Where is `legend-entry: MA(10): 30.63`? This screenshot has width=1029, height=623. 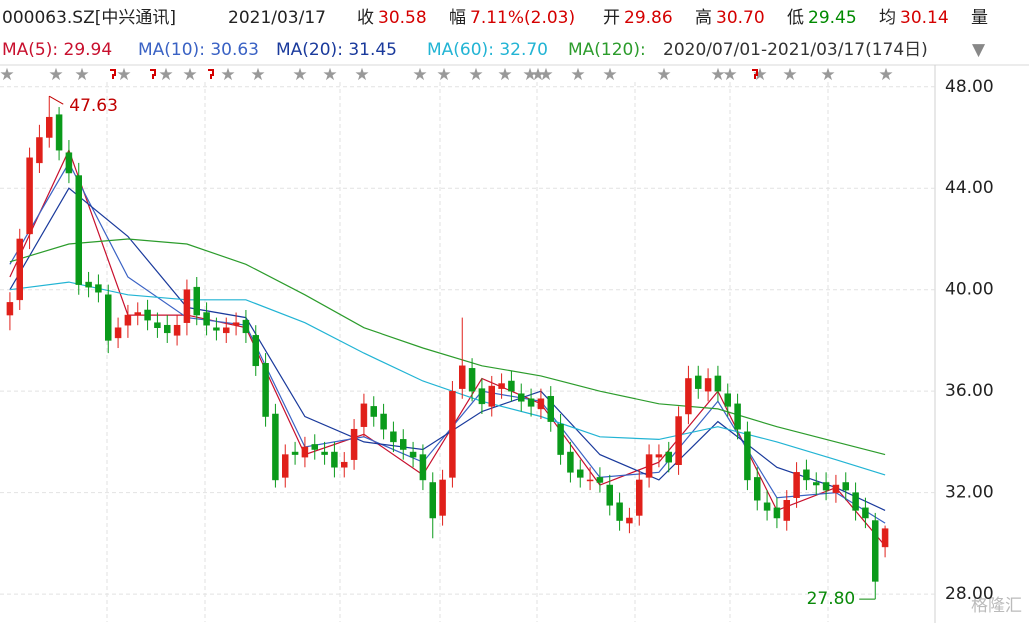
legend-entry: MA(10): 30.63 is located at coordinates (198, 50).